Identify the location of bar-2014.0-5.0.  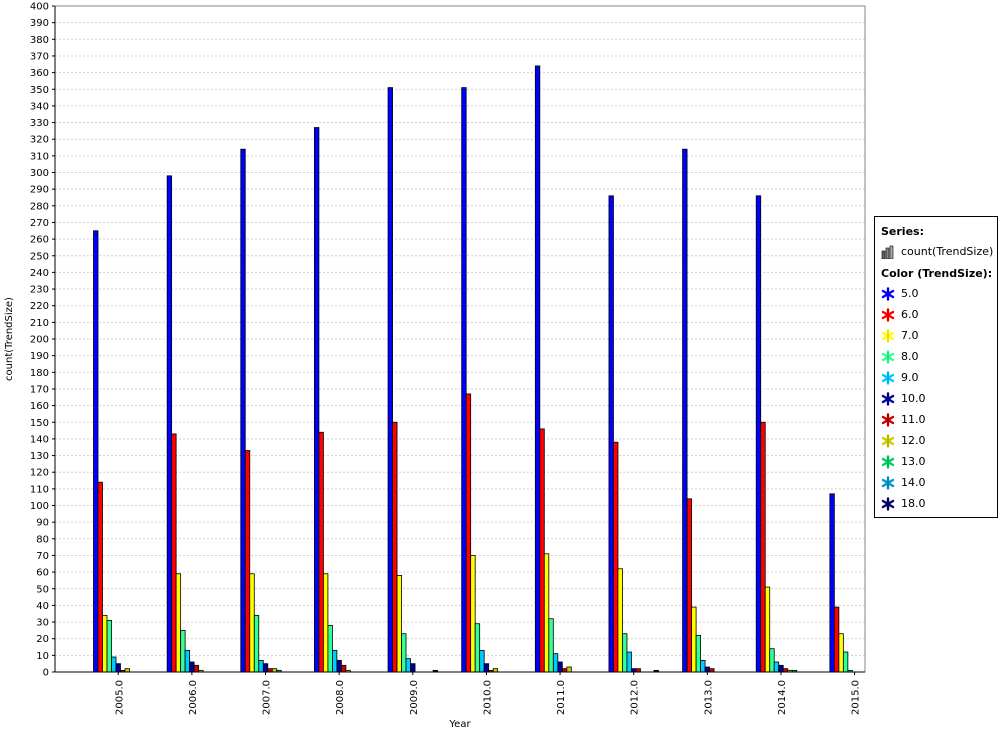
(758, 434).